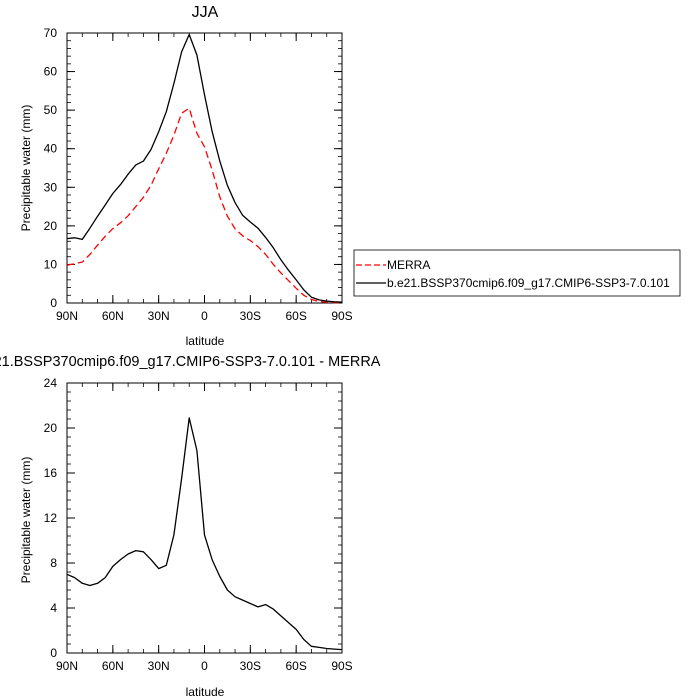 This screenshot has width=700, height=700. I want to click on top-y-tick-label: 30, so click(51, 187).